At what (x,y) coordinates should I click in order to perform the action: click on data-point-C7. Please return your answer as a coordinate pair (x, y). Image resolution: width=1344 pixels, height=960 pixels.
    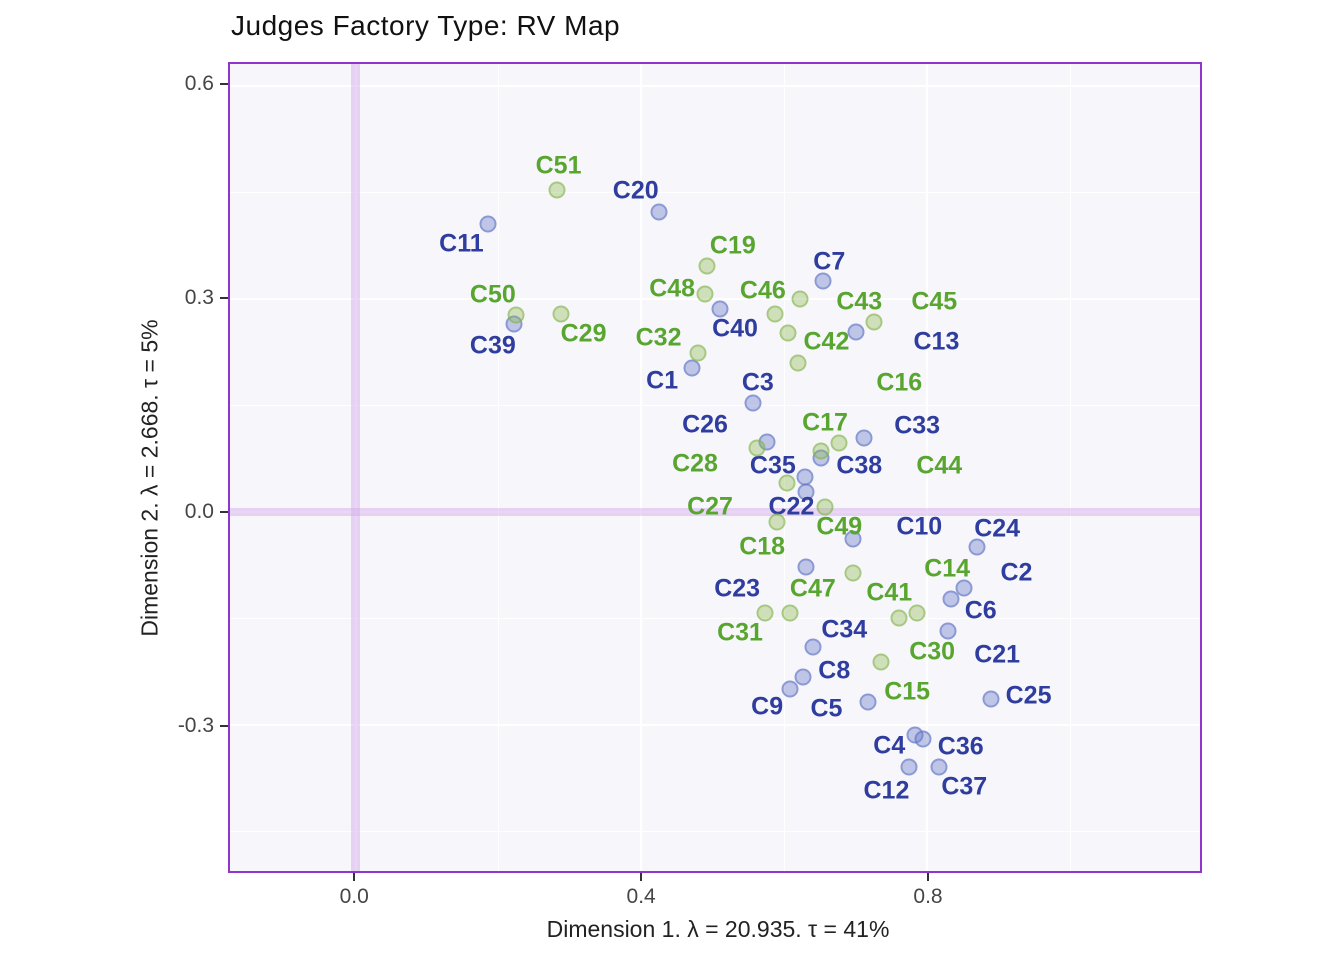
    Looking at the image, I should click on (823, 281).